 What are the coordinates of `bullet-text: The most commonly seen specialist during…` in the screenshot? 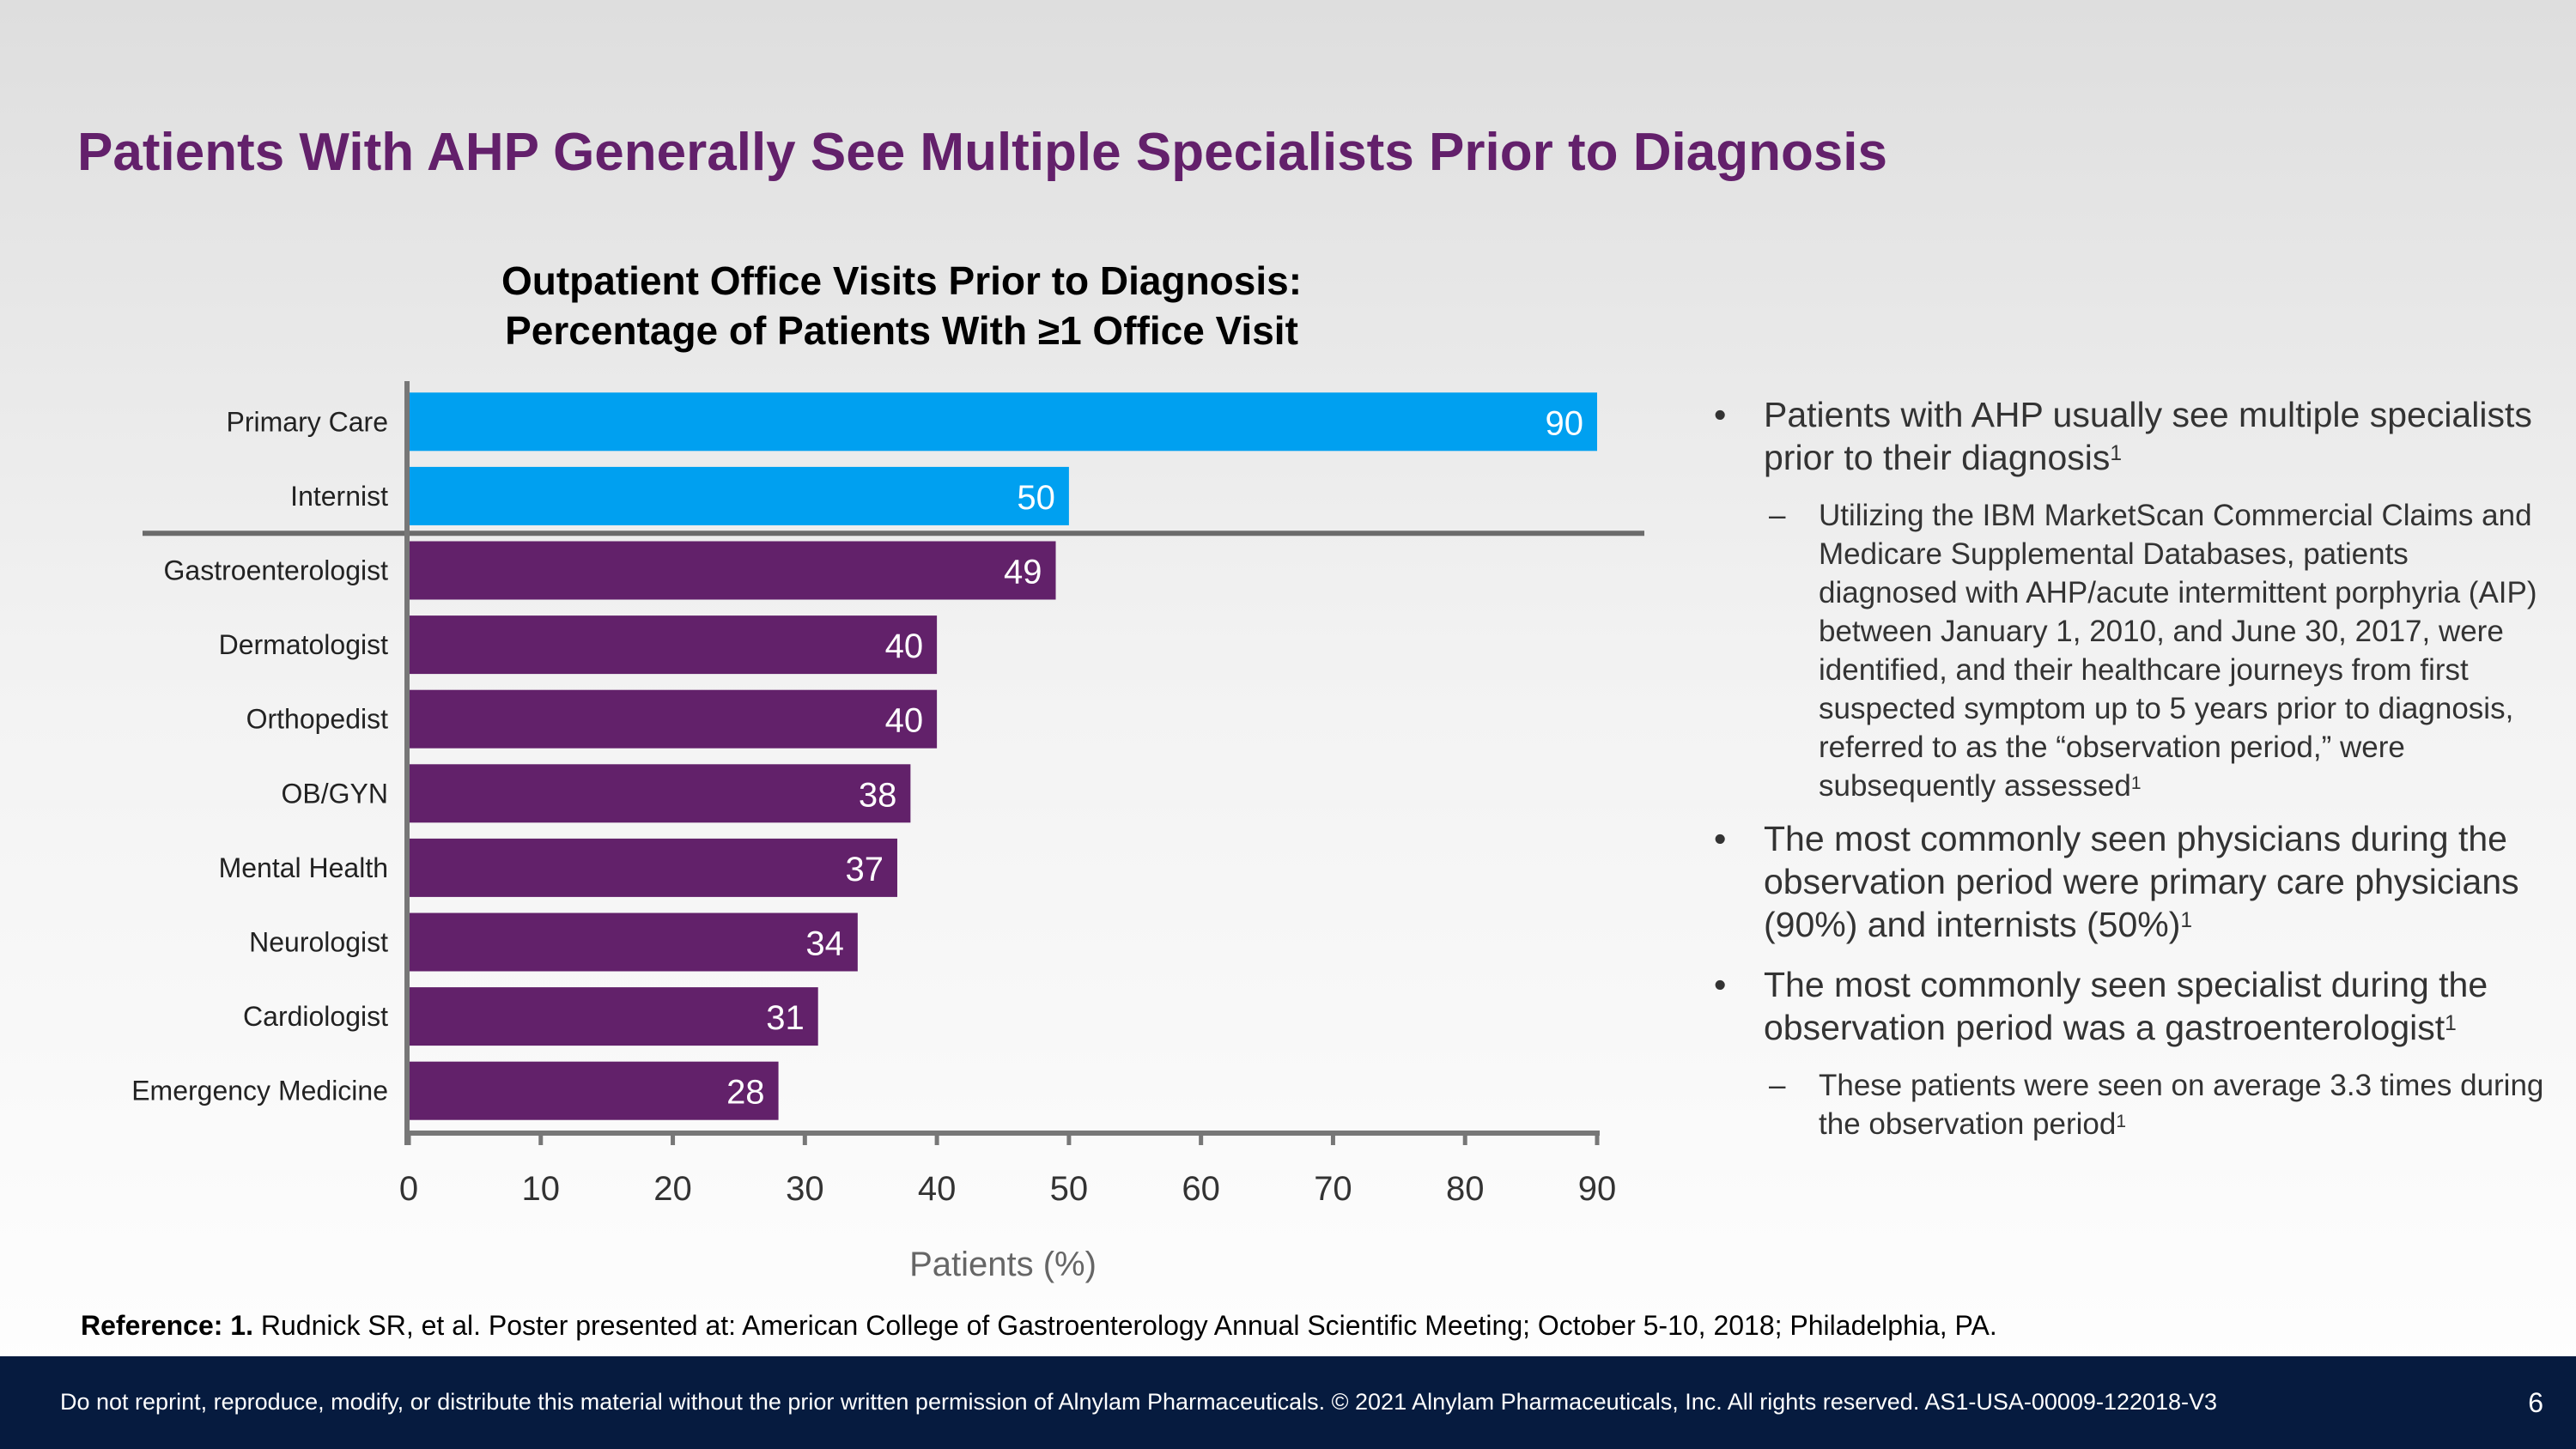 It's located at (2126, 1006).